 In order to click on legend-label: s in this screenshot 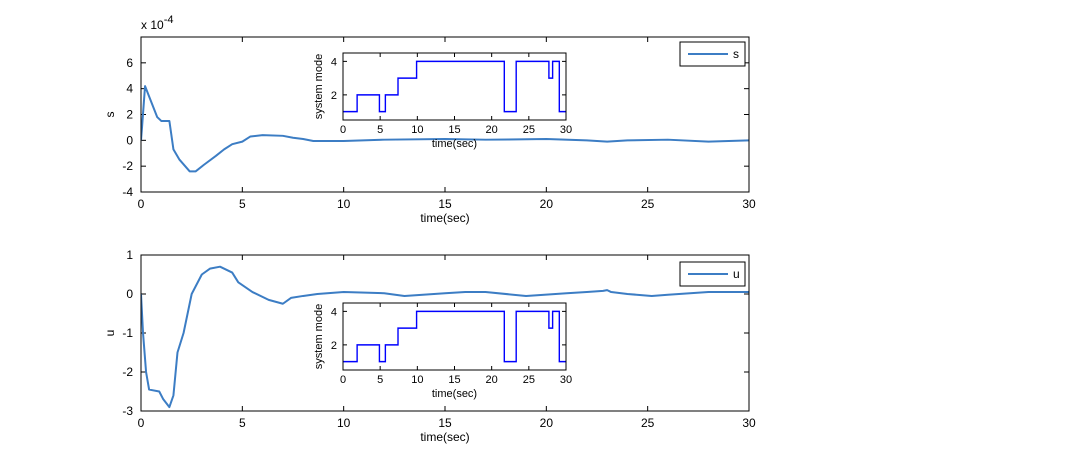, I will do `click(736, 54)`.